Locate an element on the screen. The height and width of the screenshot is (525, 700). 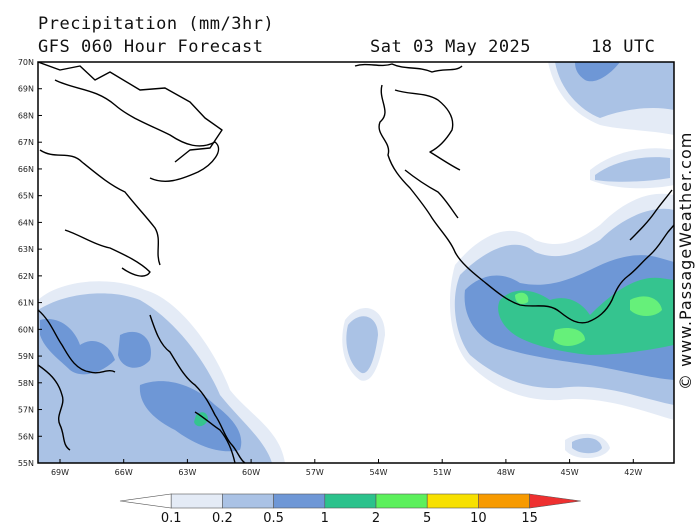
colorbar: 0.1 0.2 0.5 1 2 5 10 15 is located at coordinates (350, 509).